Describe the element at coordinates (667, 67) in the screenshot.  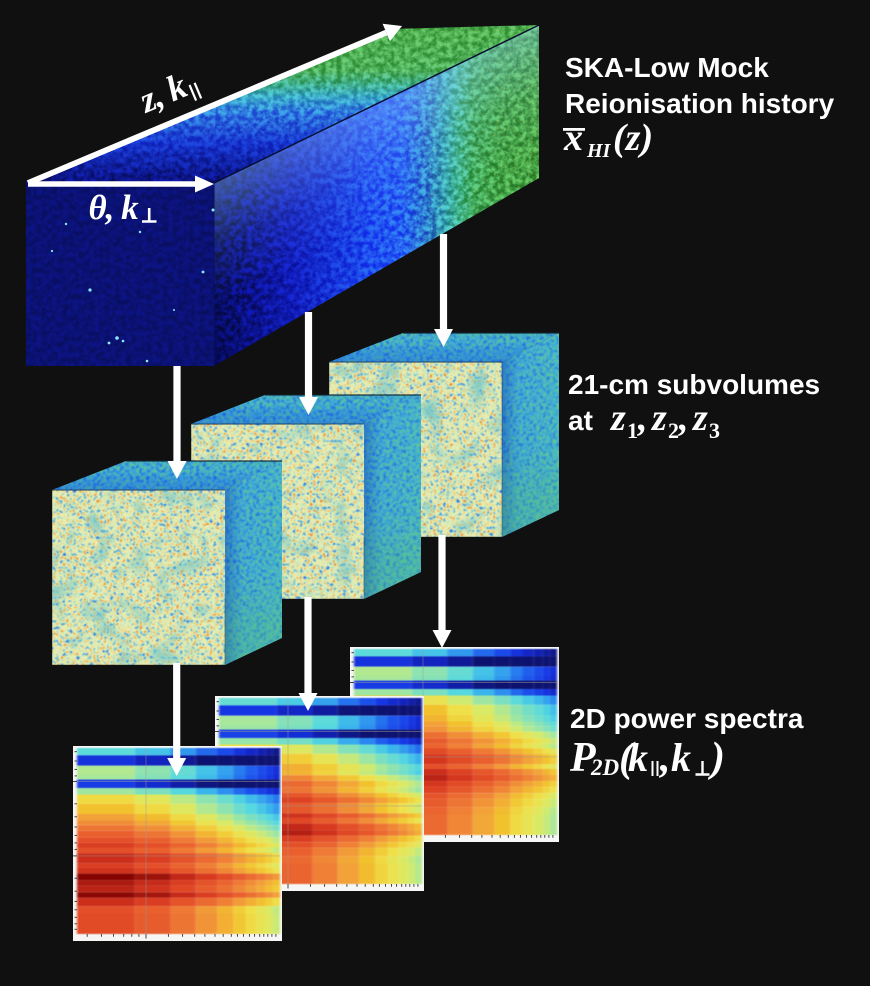
I see `svg-text: SKA-Low Mock` at that location.